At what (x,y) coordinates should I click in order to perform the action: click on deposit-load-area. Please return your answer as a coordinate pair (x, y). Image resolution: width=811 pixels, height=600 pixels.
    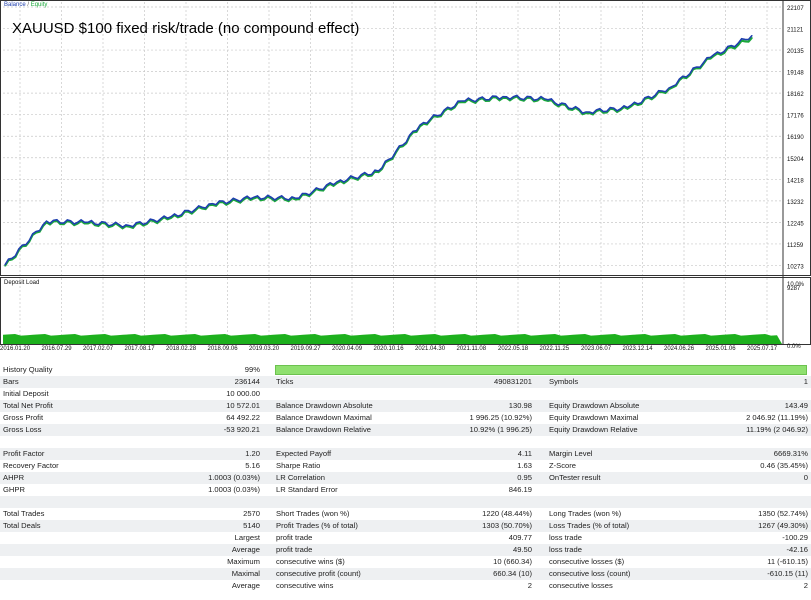
    Looking at the image, I should click on (392, 339).